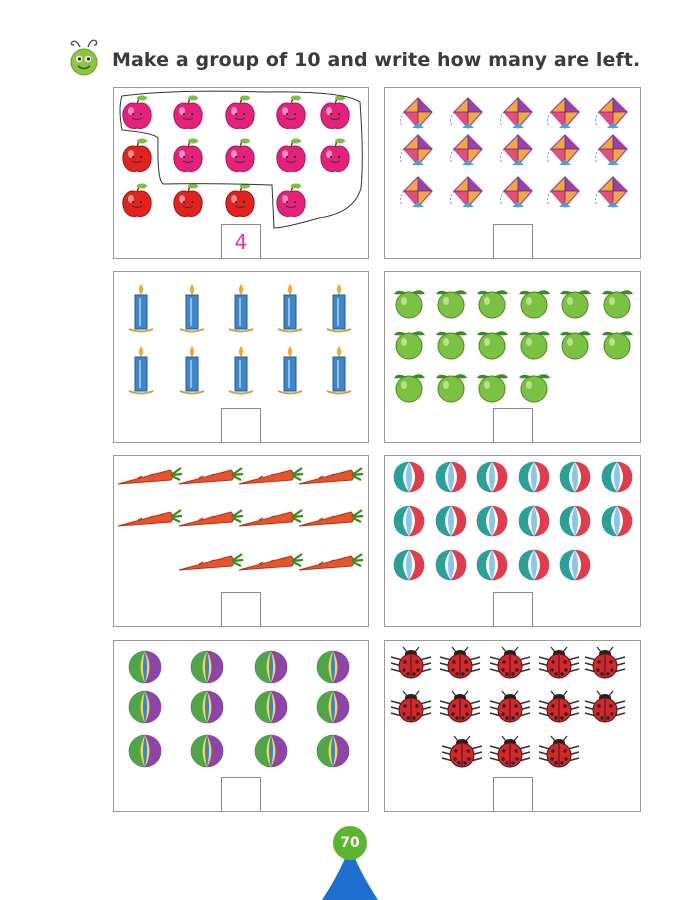 This screenshot has height=900, width=700. Describe the element at coordinates (241, 609) in the screenshot. I see `answer-box-carrots` at that location.